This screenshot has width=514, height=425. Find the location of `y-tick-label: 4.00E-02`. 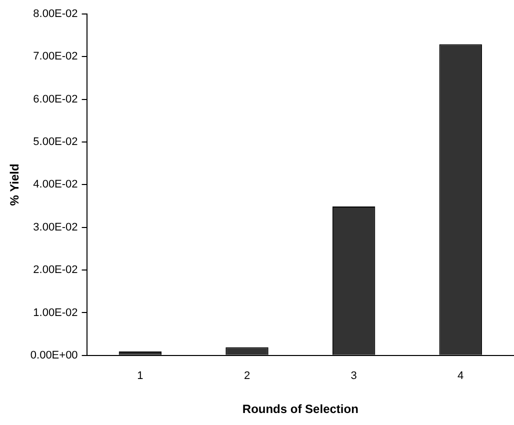

y-tick-label: 4.00E-02 is located at coordinates (55, 184).